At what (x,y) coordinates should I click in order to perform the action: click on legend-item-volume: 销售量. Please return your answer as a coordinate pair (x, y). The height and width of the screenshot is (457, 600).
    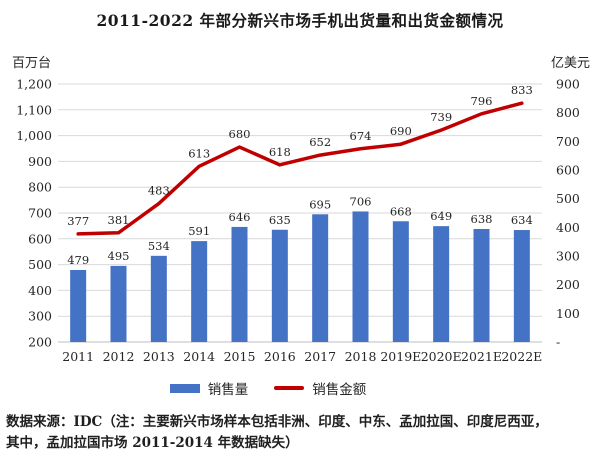
    Looking at the image, I should click on (209, 388).